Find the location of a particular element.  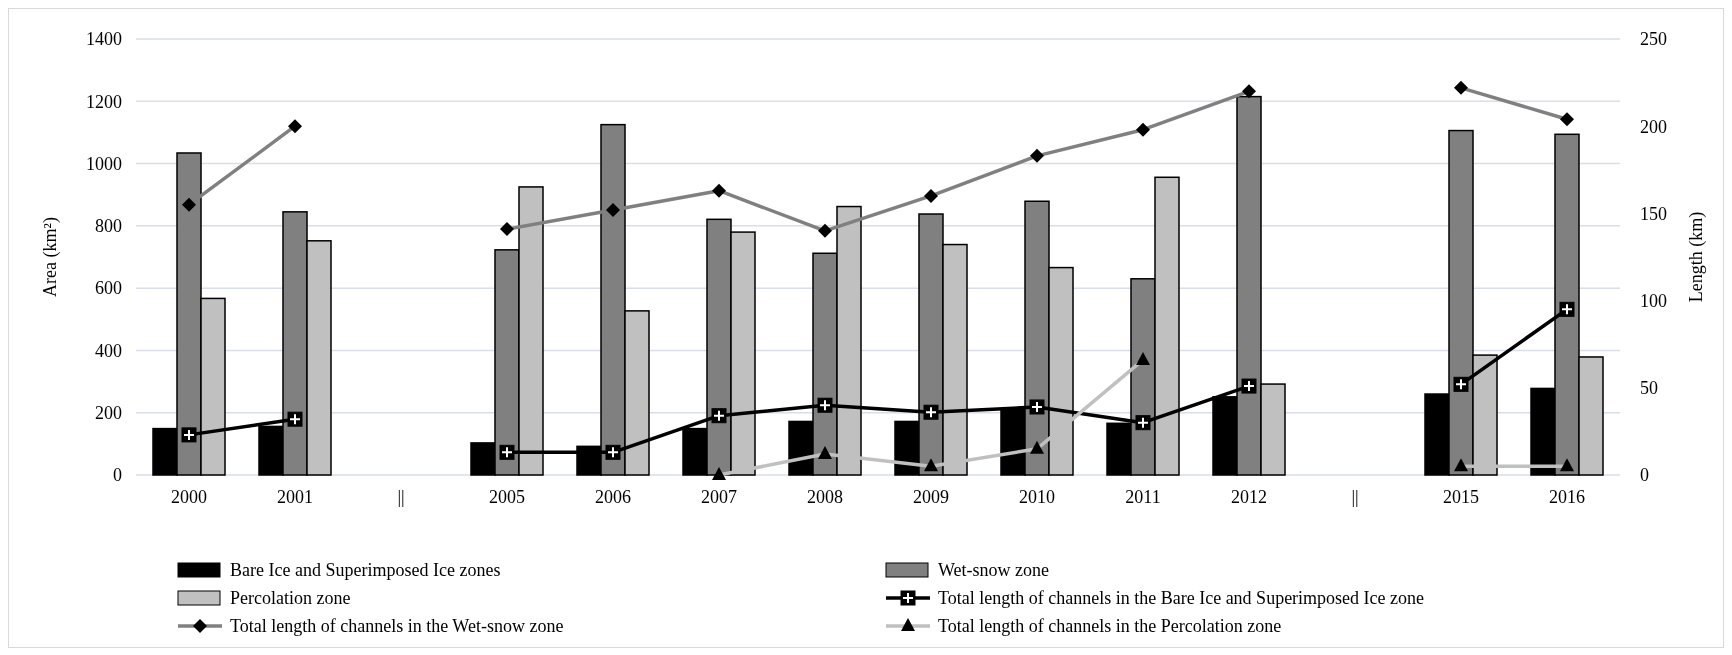

y-tick-label: 0 is located at coordinates (117, 475).